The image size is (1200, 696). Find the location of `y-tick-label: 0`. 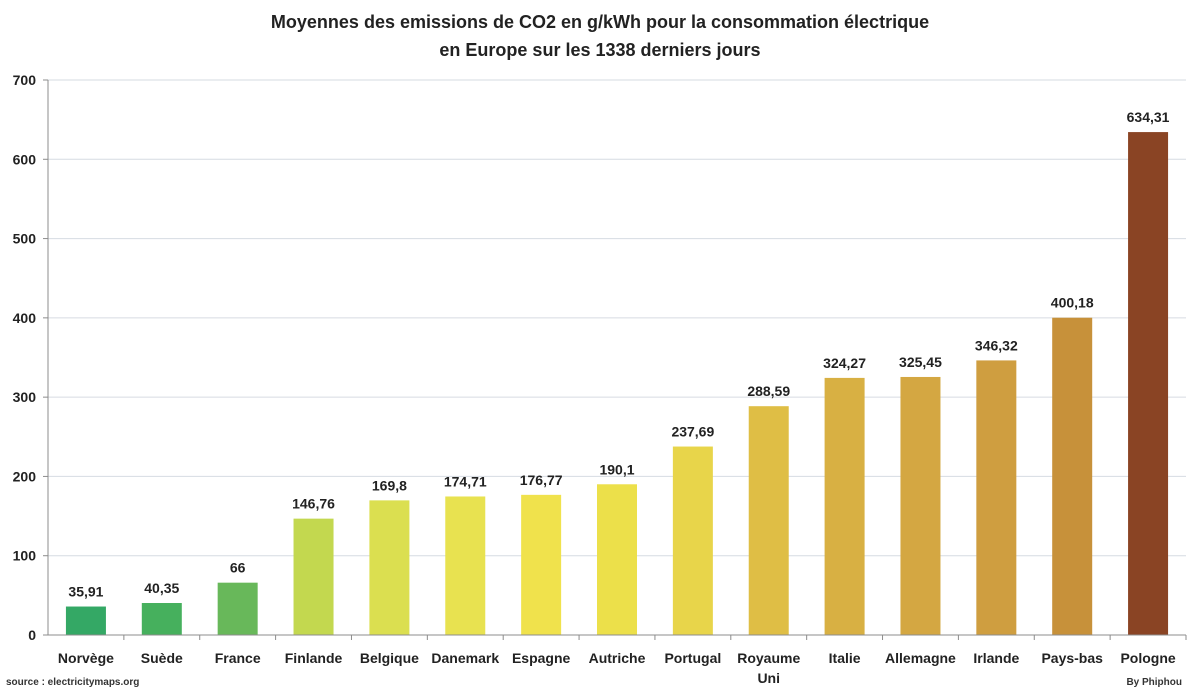

y-tick-label: 0 is located at coordinates (32, 635).